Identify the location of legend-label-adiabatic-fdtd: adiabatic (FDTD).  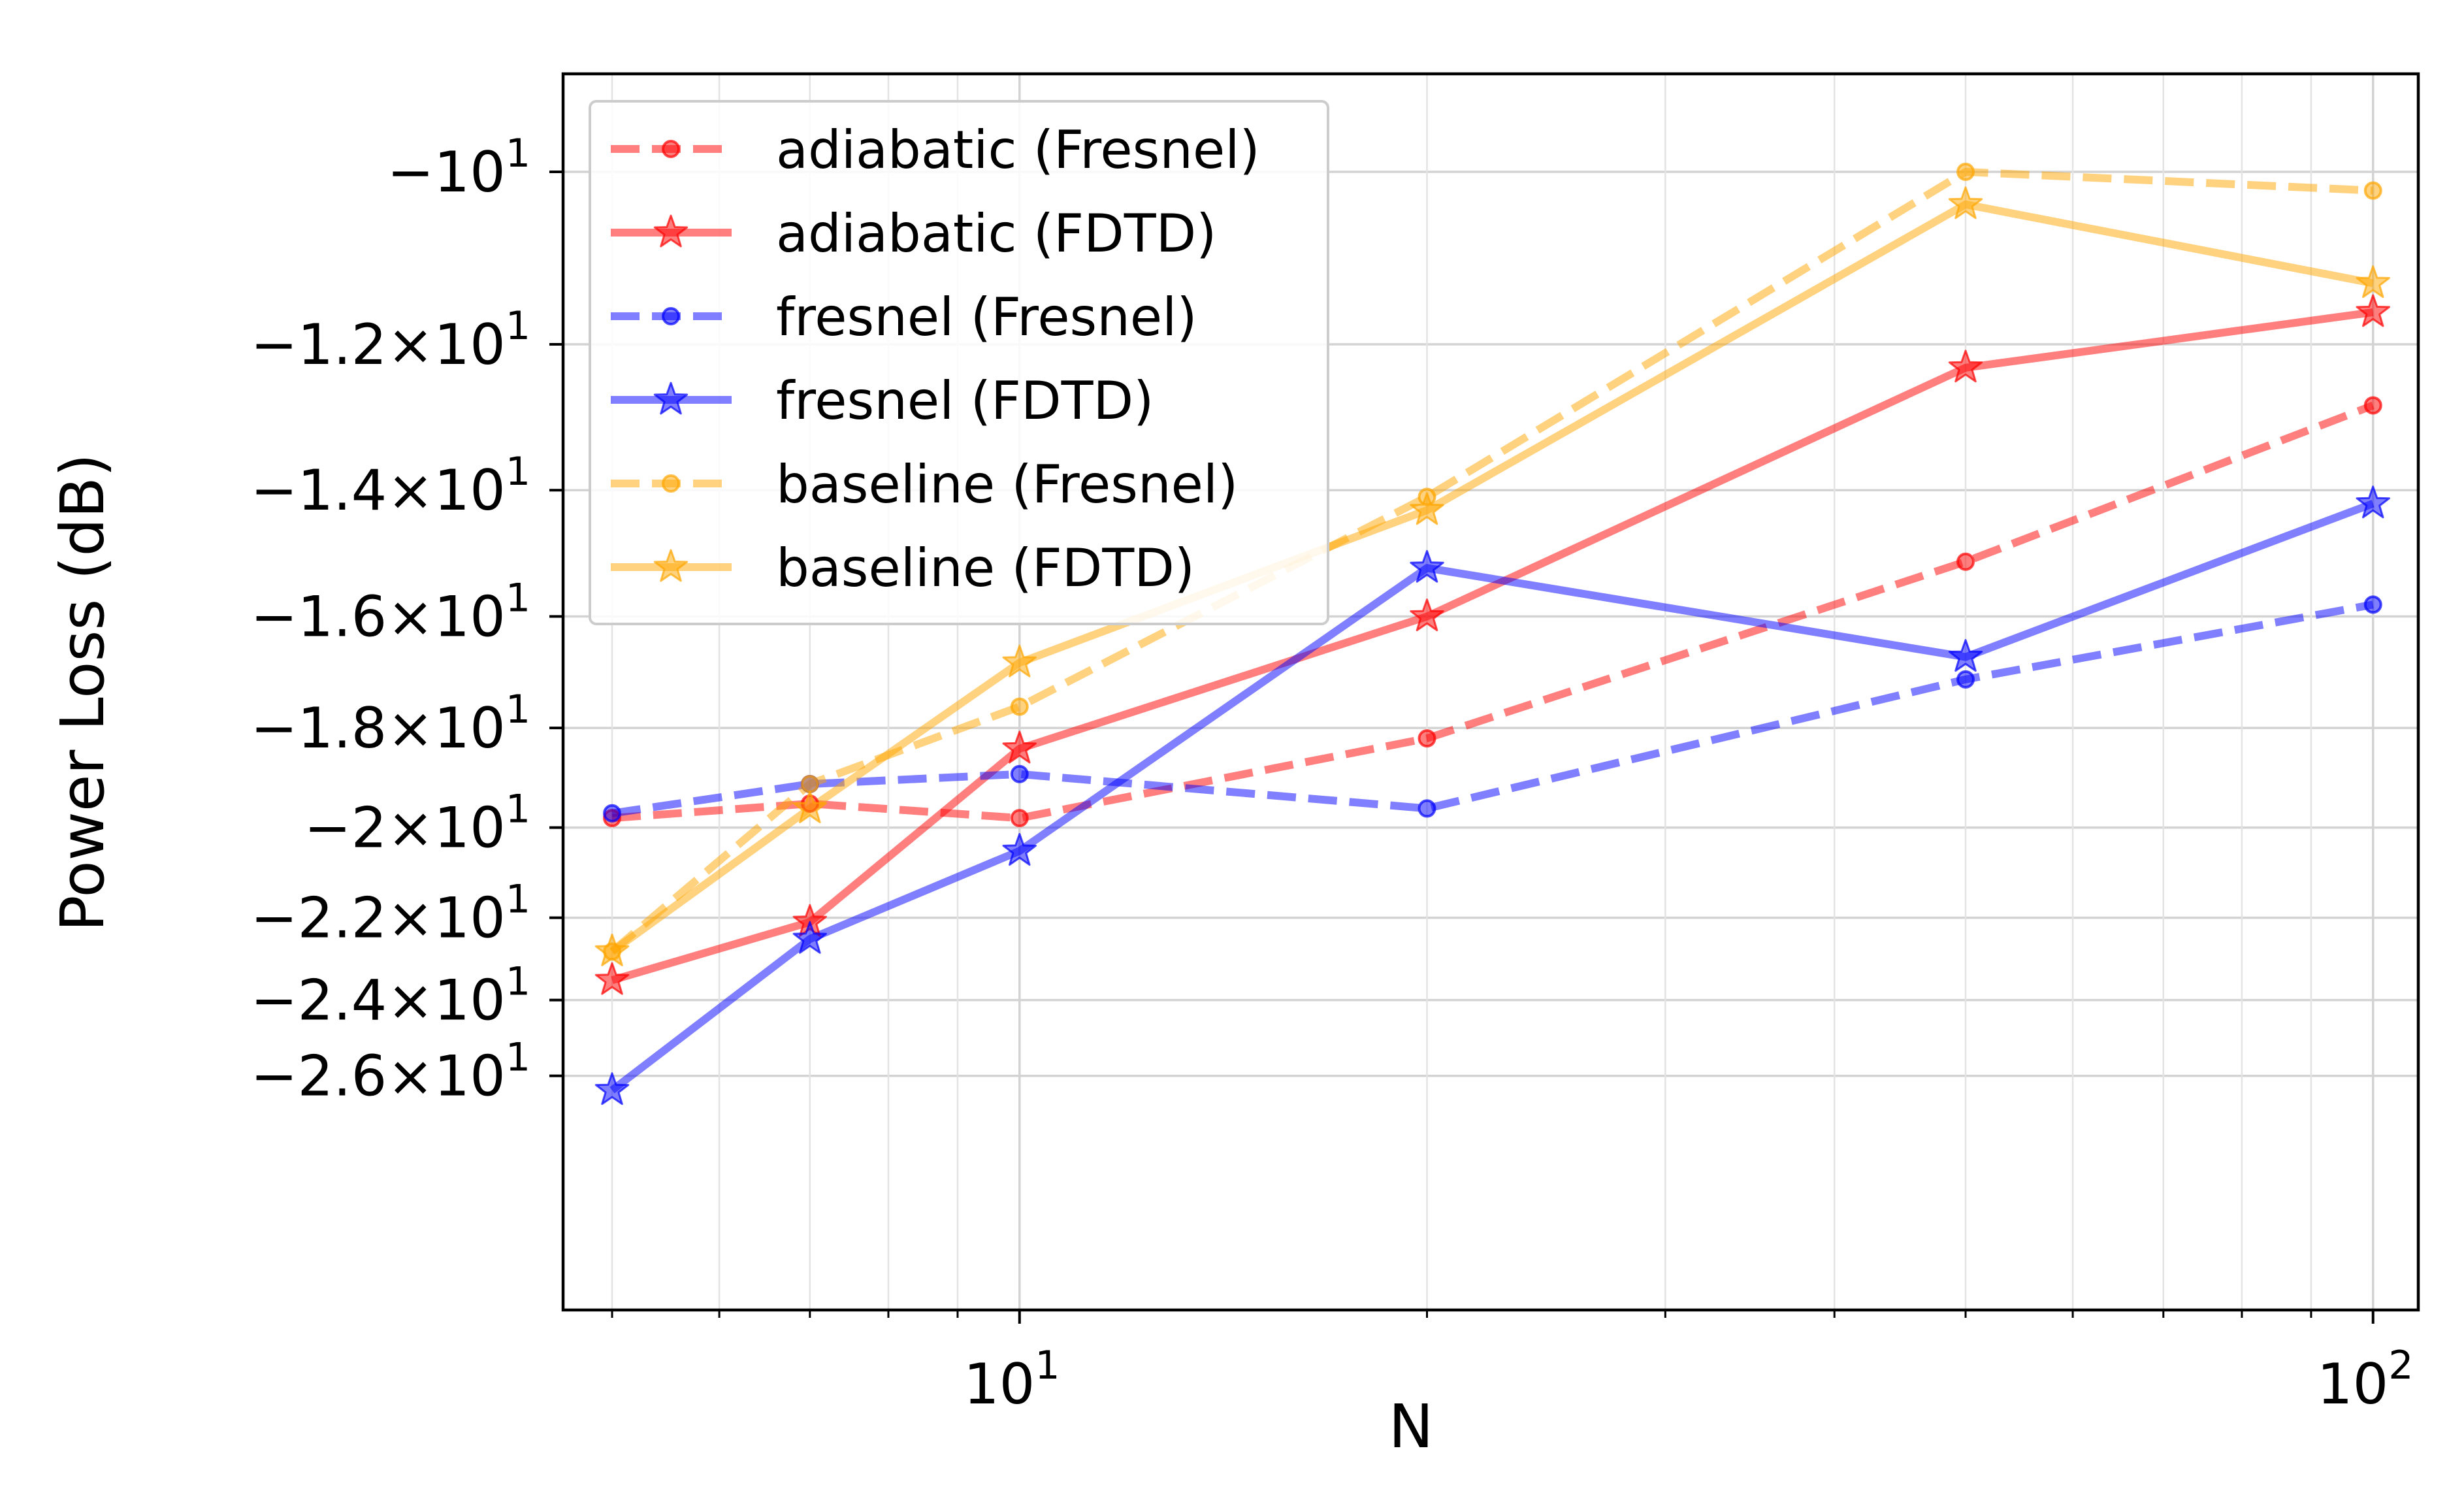
(996, 233).